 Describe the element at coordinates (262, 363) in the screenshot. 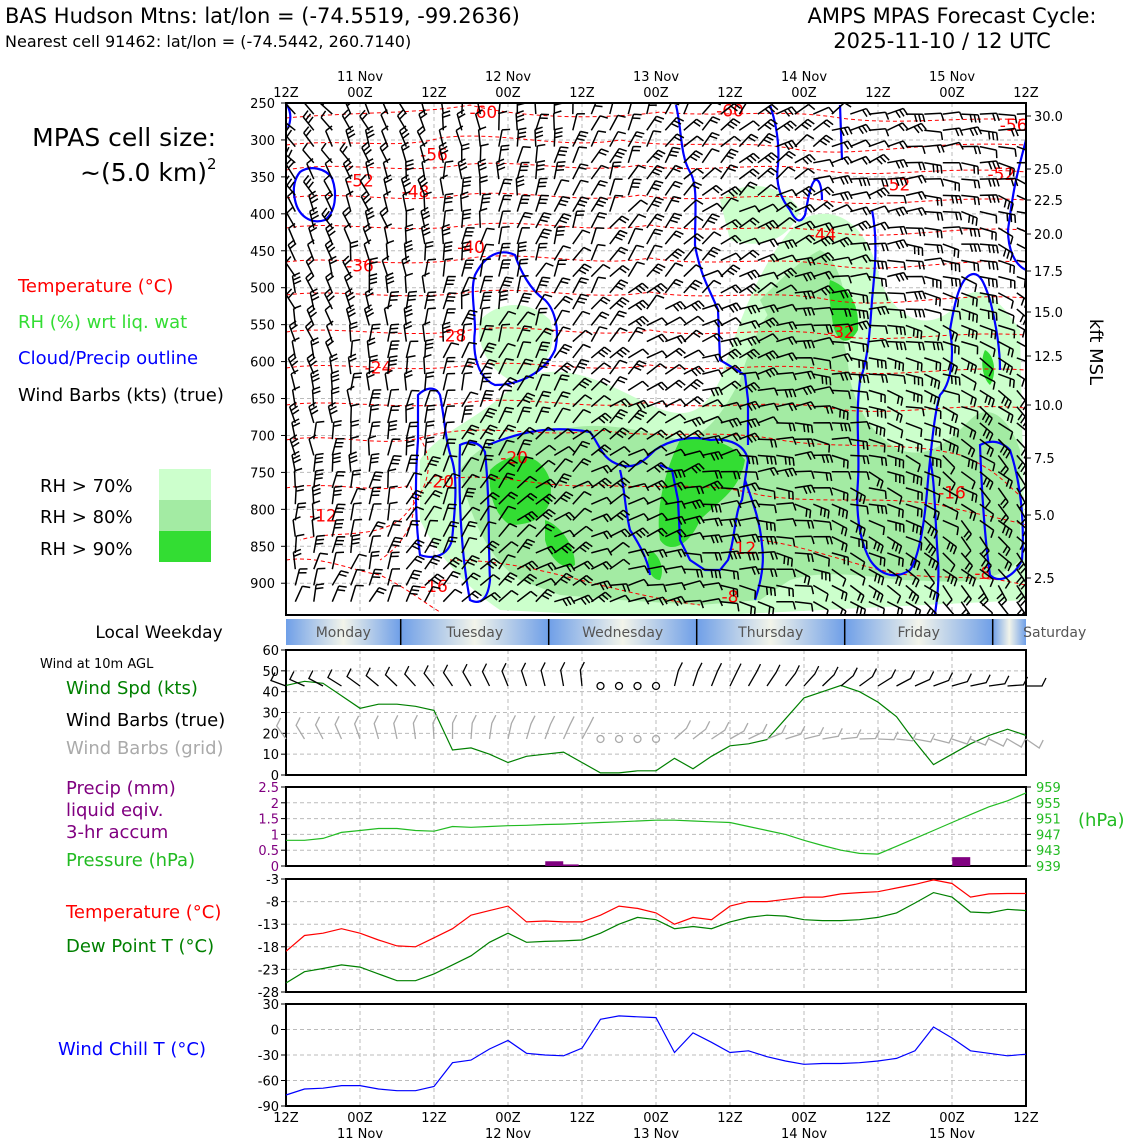

I see `pressure-tick-label: 600` at that location.